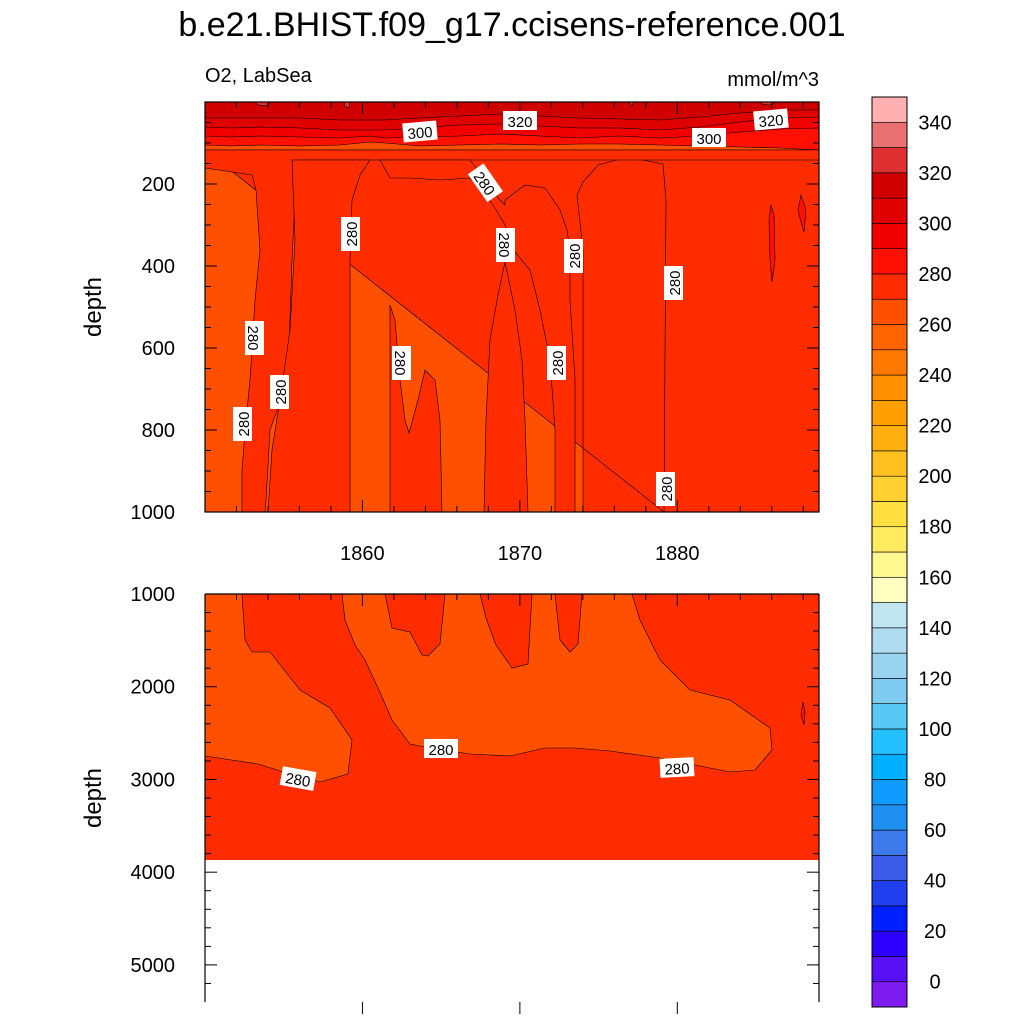 This screenshot has height=1024, width=1024. I want to click on contour-label: 320, so click(520, 121).